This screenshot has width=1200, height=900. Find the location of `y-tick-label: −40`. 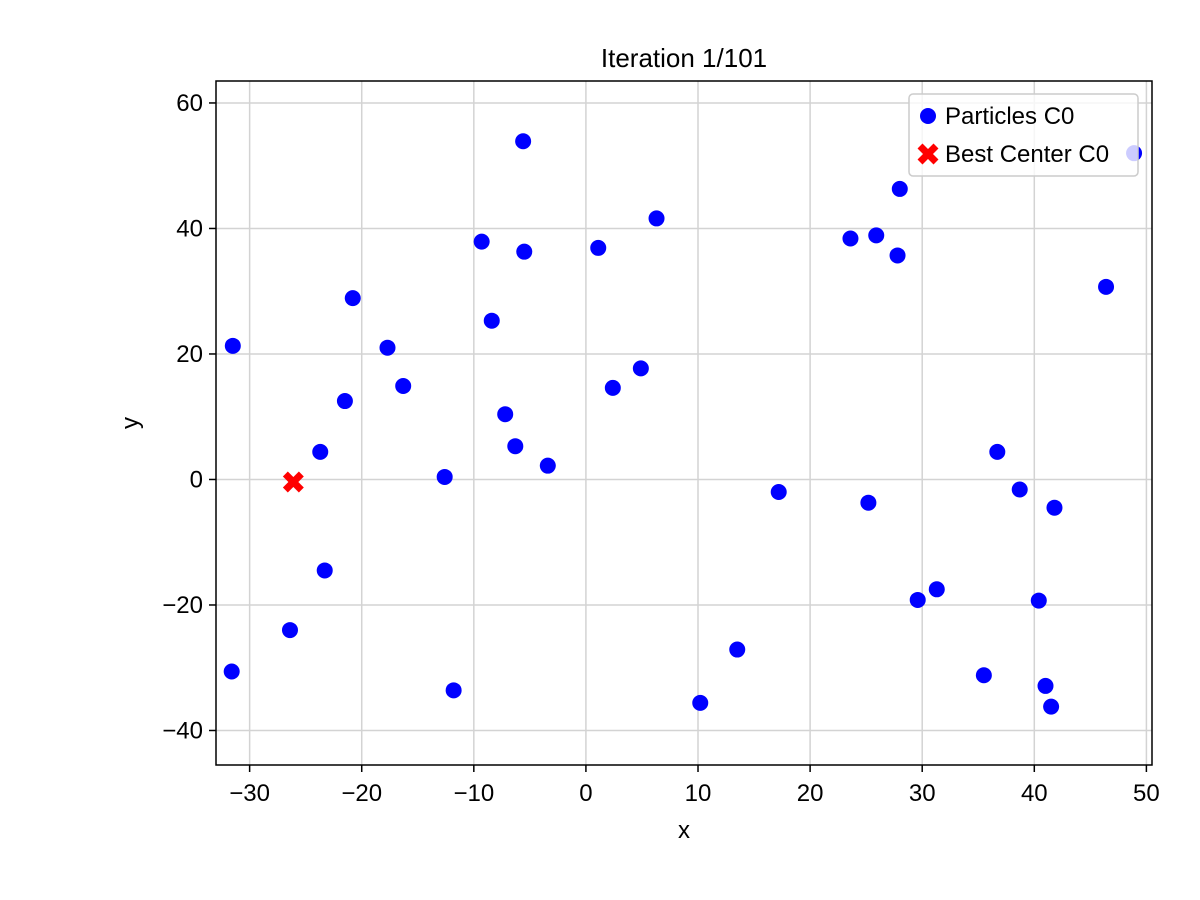

y-tick-label: −40 is located at coordinates (182, 730).